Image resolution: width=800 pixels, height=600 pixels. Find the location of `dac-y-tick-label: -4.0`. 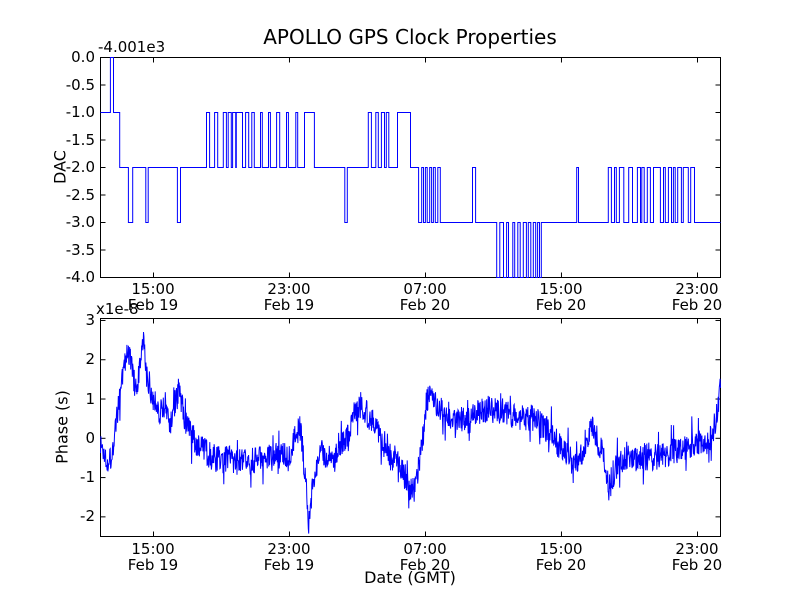

dac-y-tick-label: -4.0 is located at coordinates (80, 277).